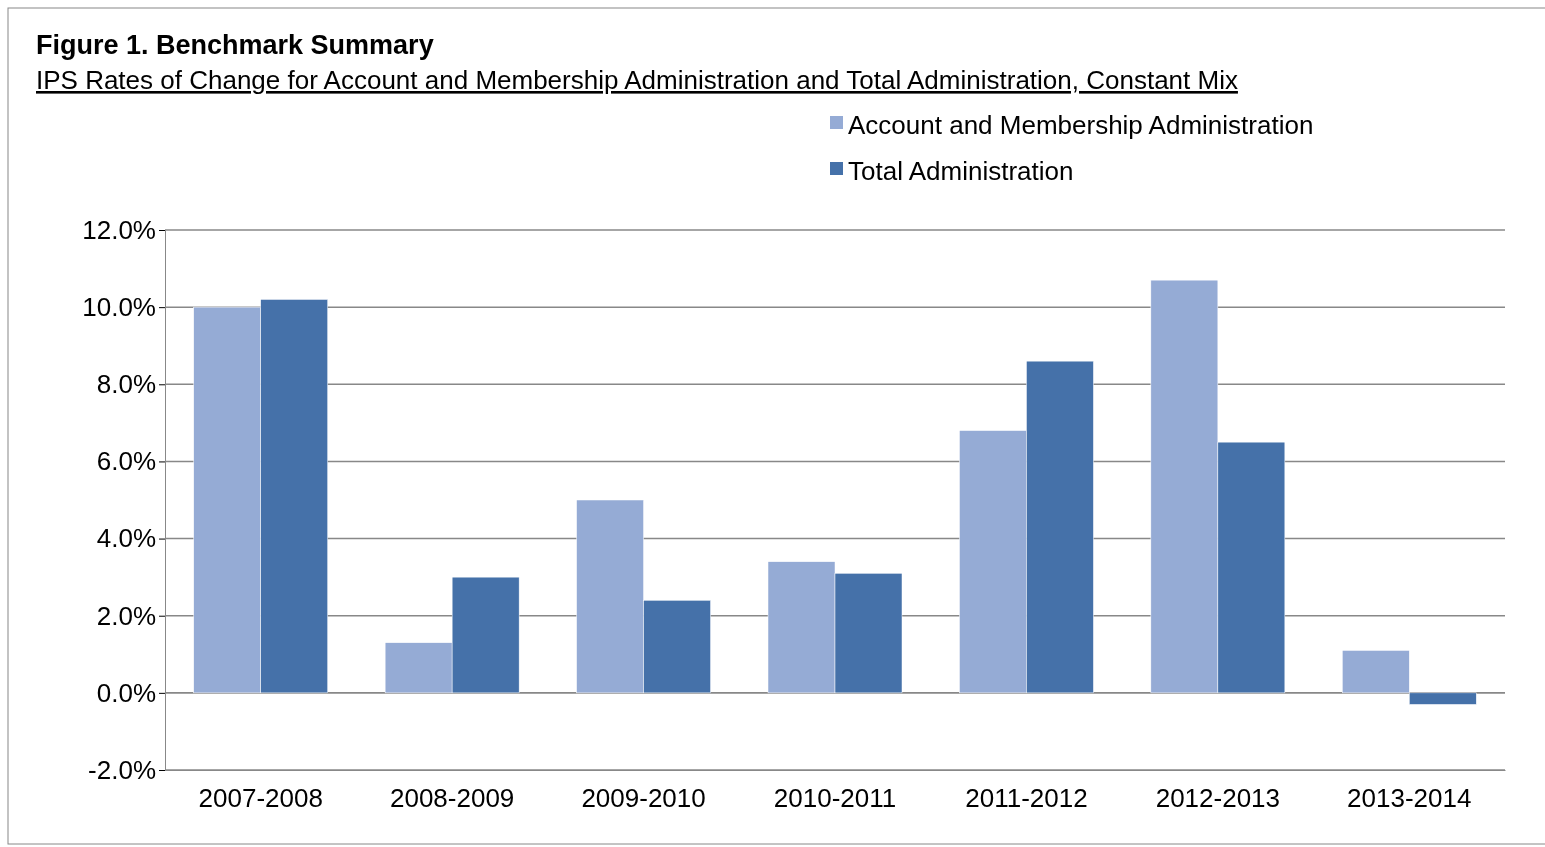 Image resolution: width=1545 pixels, height=847 pixels. What do you see at coordinates (260, 797) in the screenshot?
I see `x-tick-label: 2007-2008` at bounding box center [260, 797].